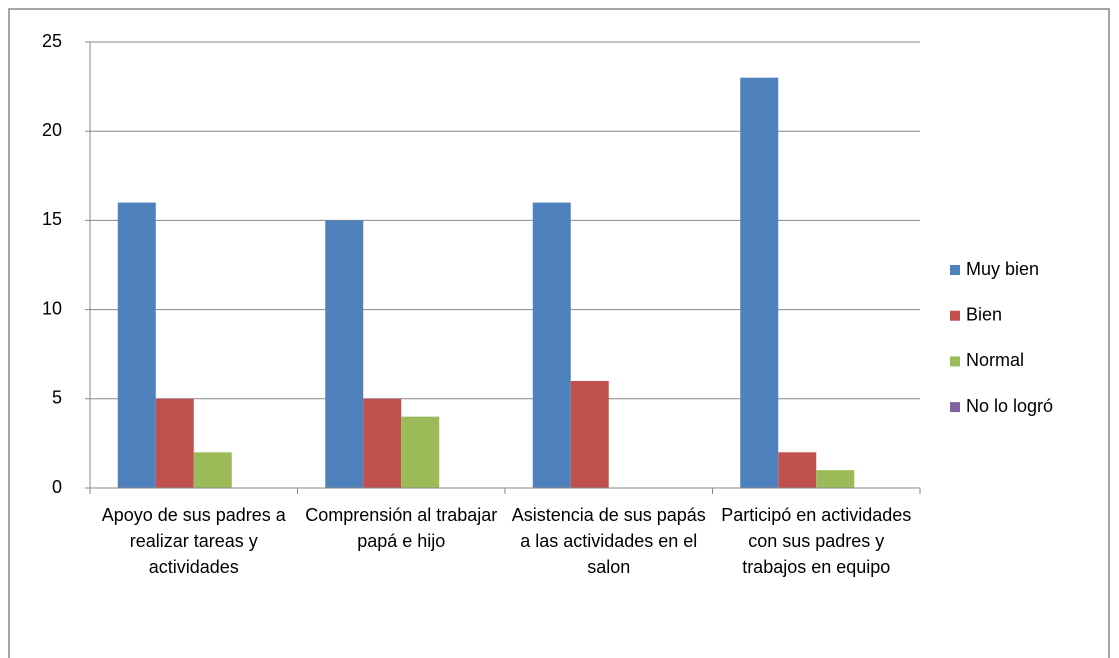 The image size is (1119, 658). I want to click on legend-label: Muy bien, so click(1002, 269).